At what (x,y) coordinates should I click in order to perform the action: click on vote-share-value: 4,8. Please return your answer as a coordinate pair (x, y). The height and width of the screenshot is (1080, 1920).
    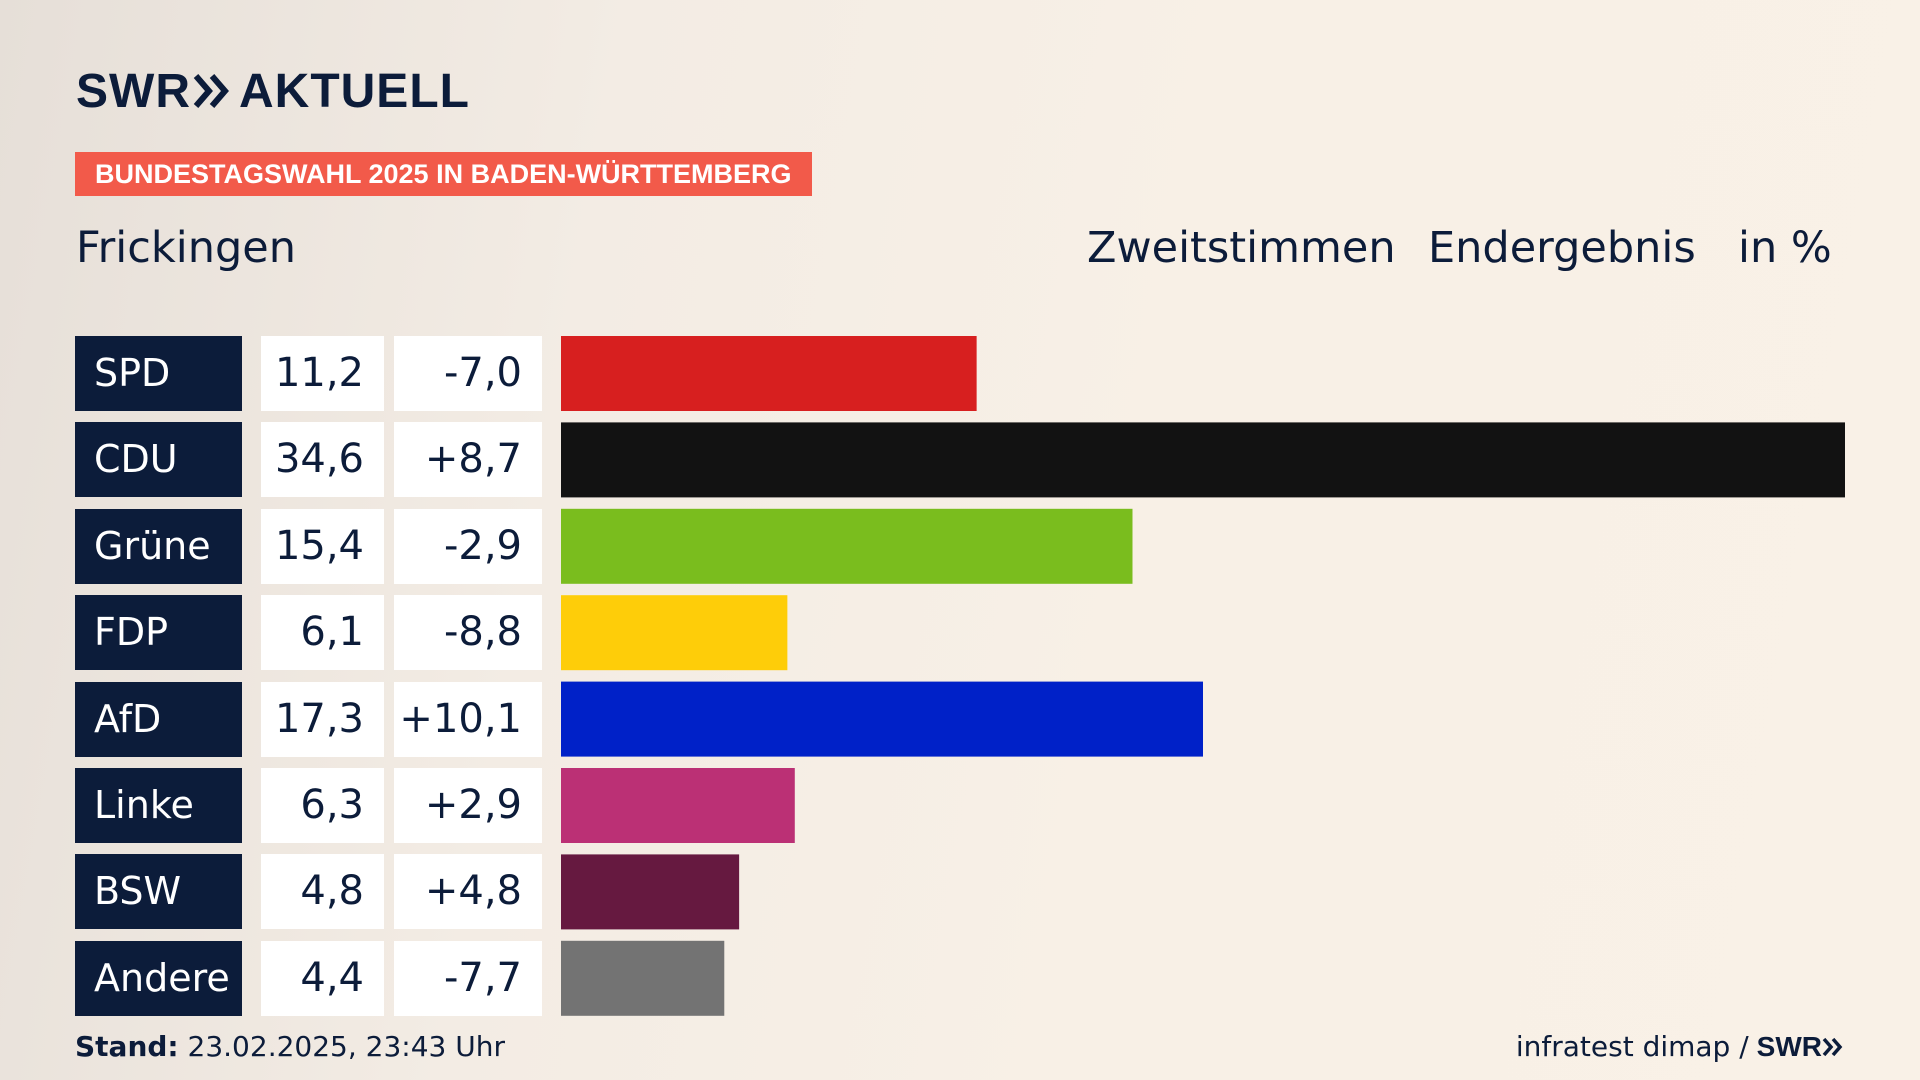
    Looking at the image, I should click on (322, 892).